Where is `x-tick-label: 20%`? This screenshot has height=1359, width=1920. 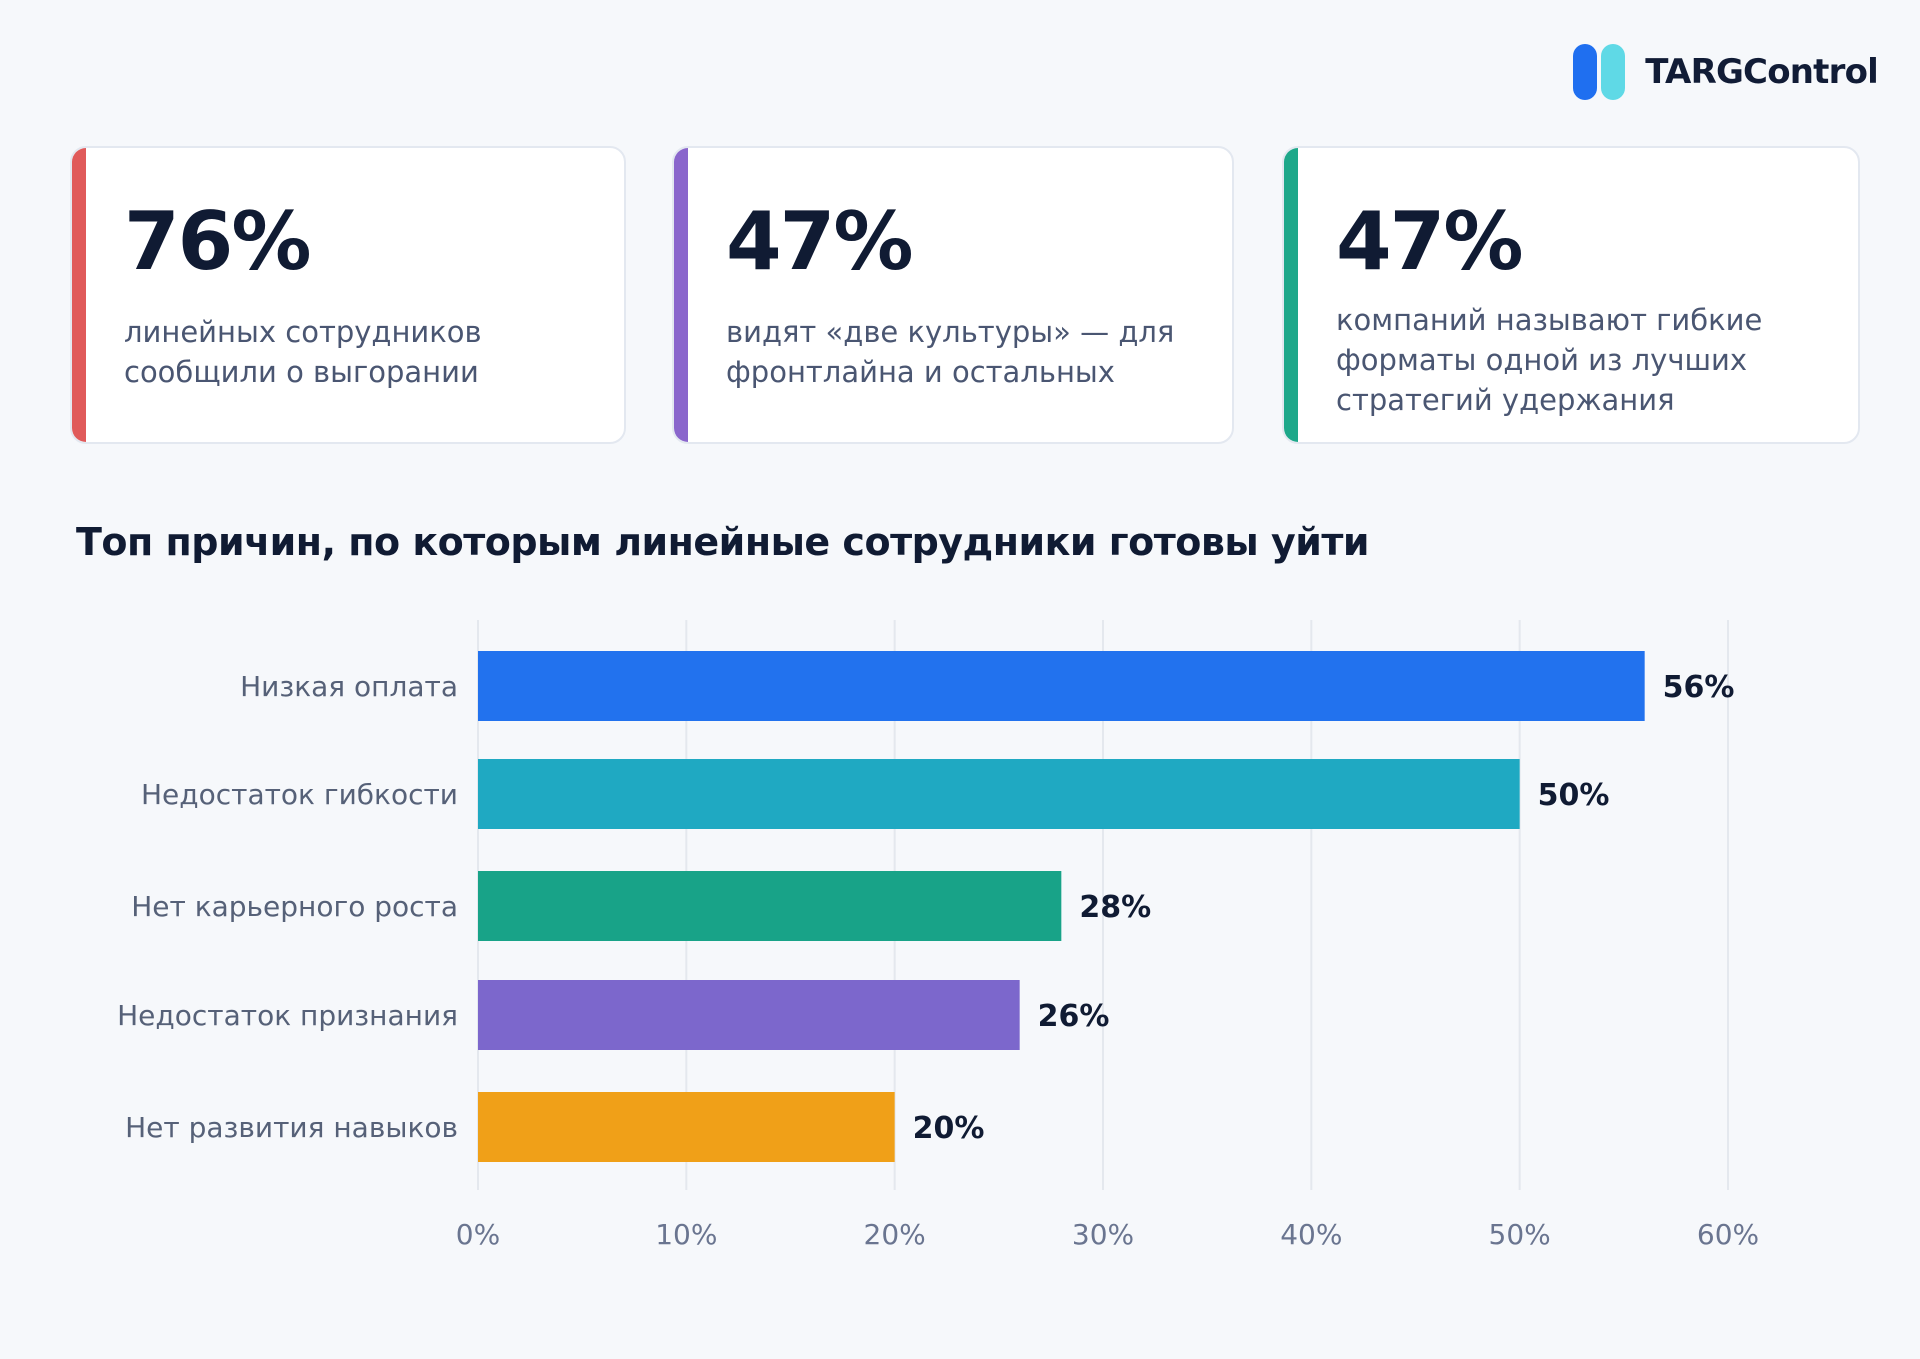
x-tick-label: 20% is located at coordinates (895, 1234).